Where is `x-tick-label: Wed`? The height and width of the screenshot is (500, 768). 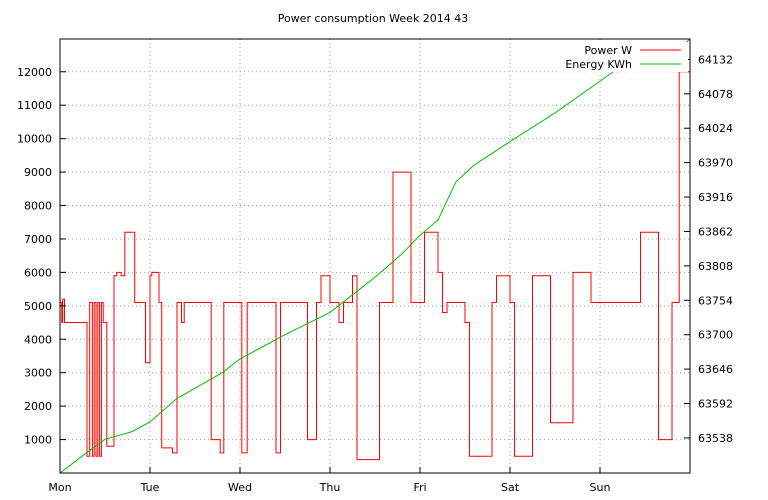
x-tick-label: Wed is located at coordinates (240, 487).